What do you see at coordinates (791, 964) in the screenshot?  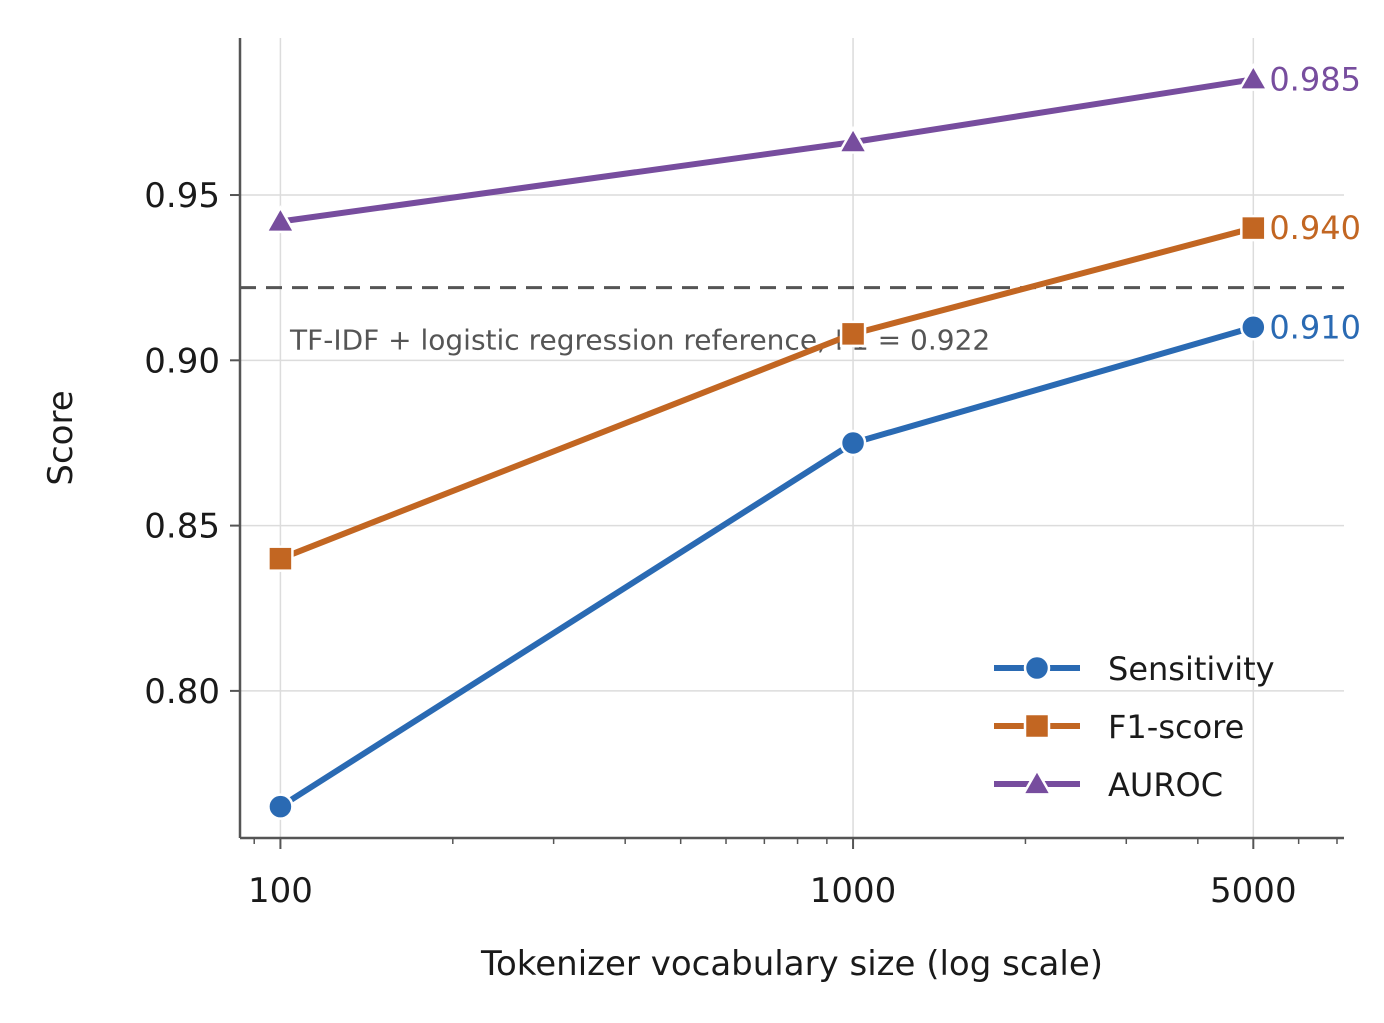 I see `x-axis-title: Tokenizer vocabulary size (log scale)` at bounding box center [791, 964].